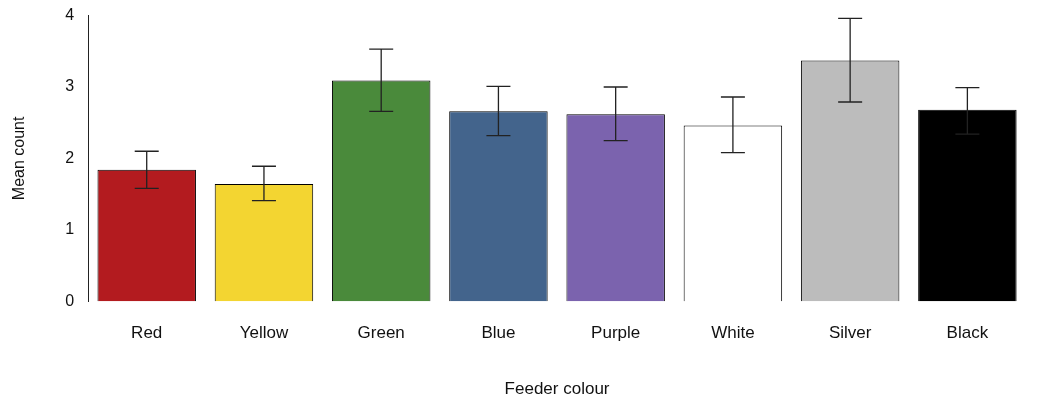 The image size is (1046, 410). I want to click on x-tick-label: Silver, so click(850, 333).